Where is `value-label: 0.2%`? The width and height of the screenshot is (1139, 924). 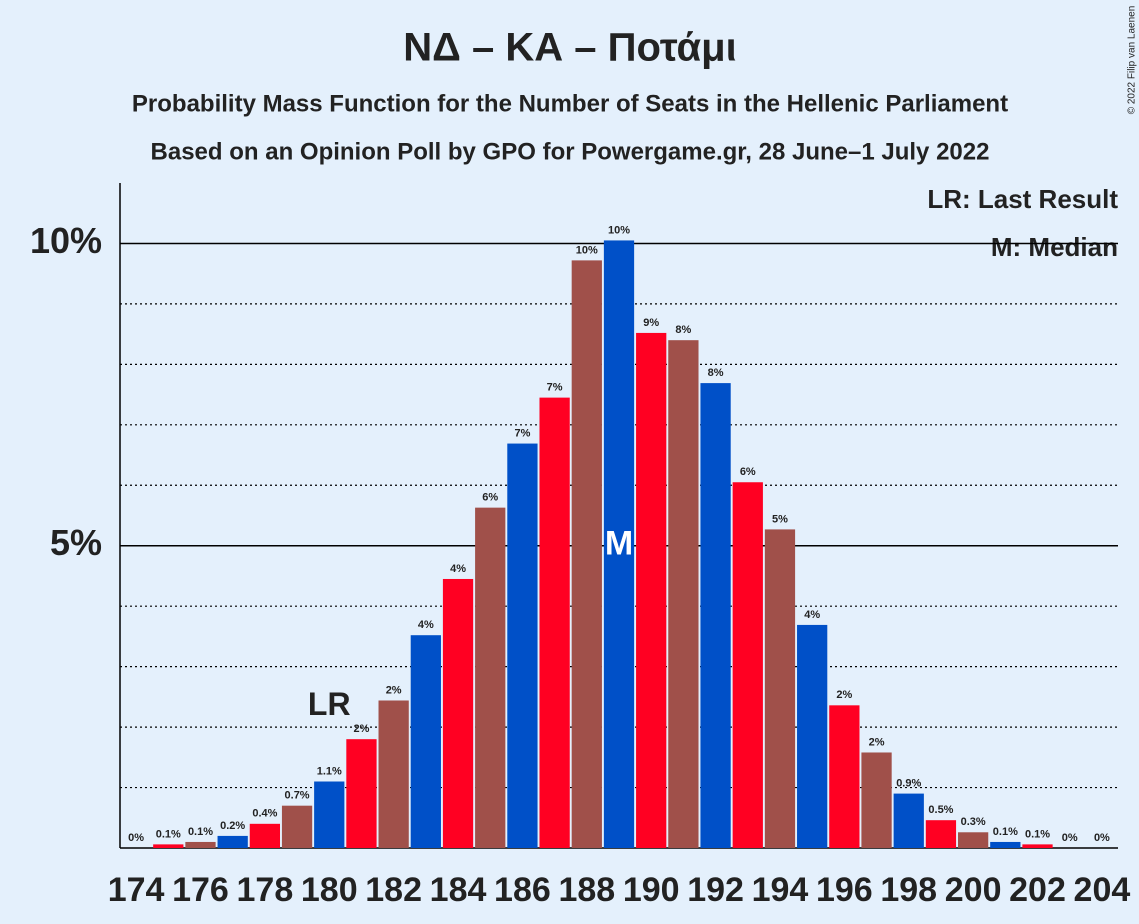 value-label: 0.2% is located at coordinates (232, 826).